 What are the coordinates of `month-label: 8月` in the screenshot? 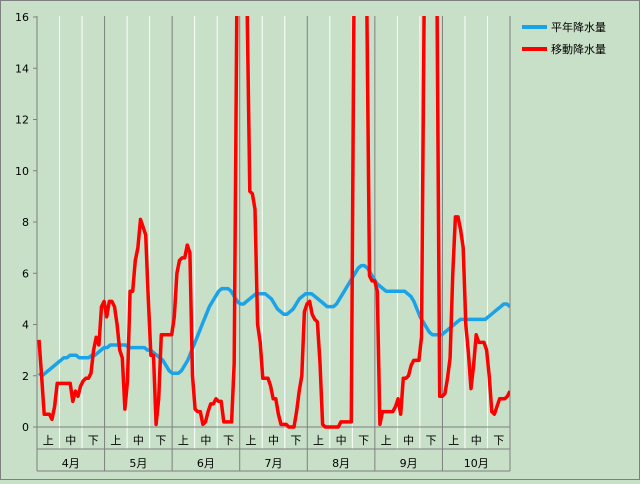 It's located at (341, 463).